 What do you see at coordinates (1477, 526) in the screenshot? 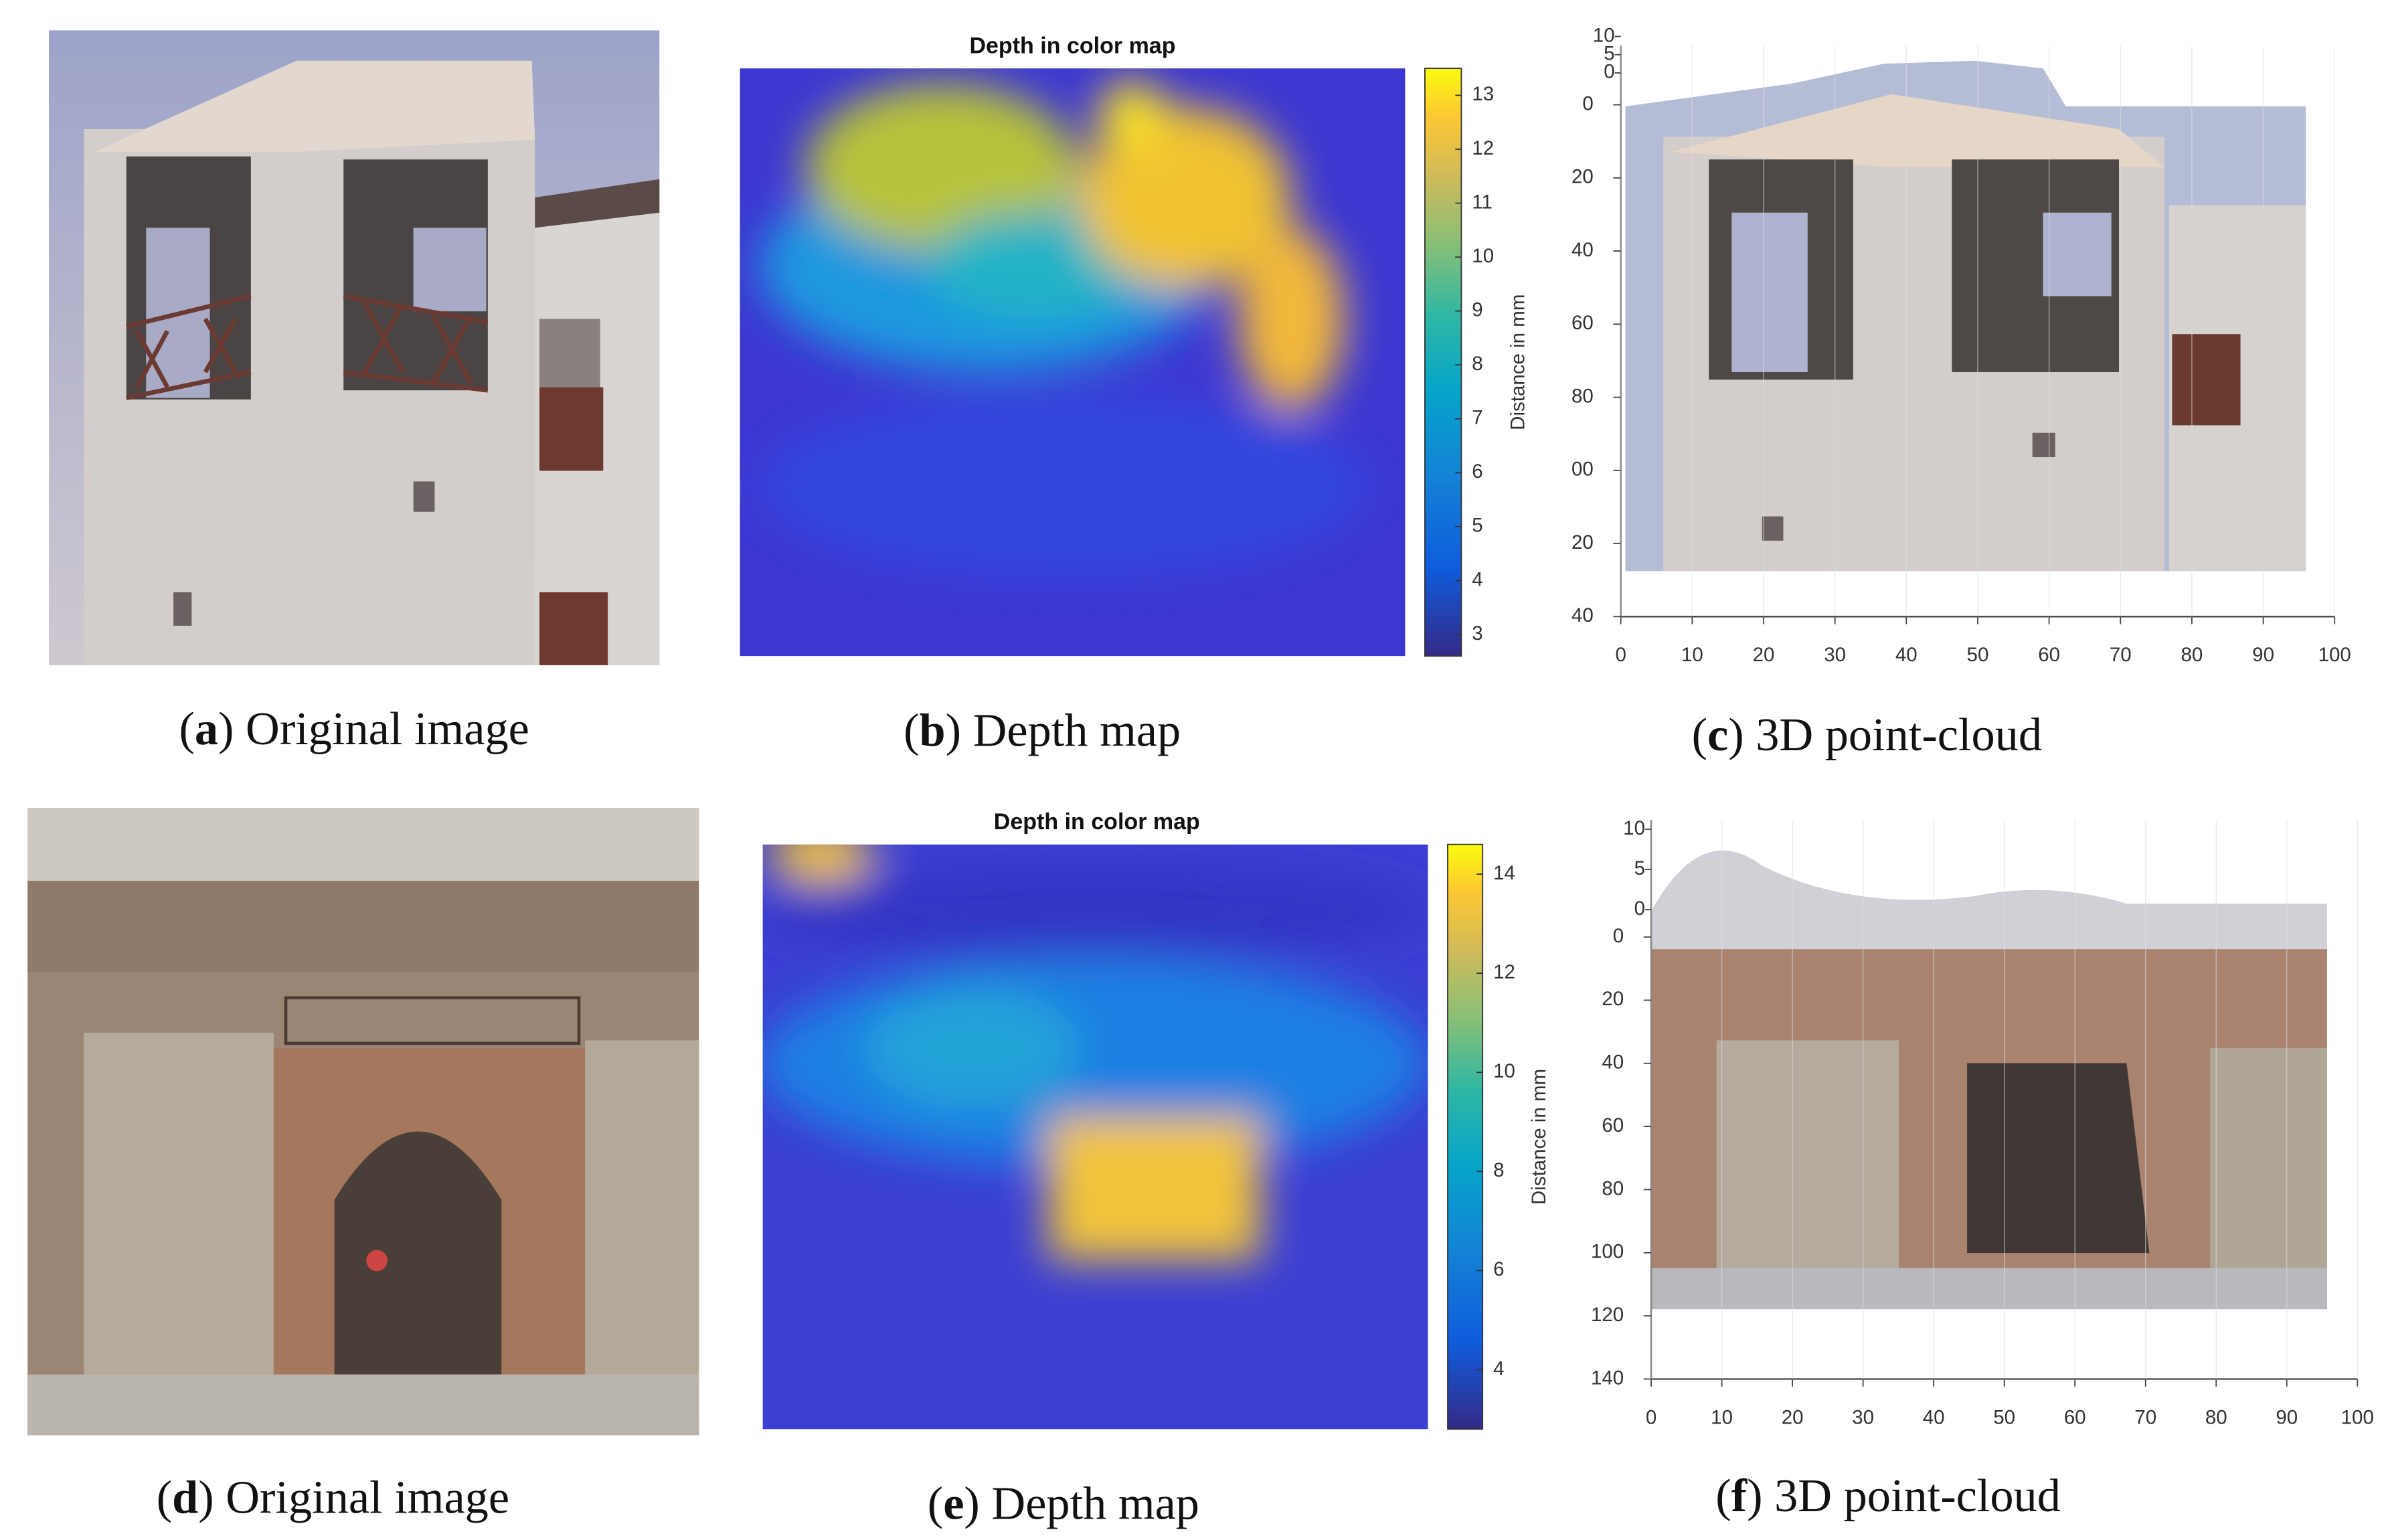
I see `colorbar-tick-label: 5` at bounding box center [1477, 526].